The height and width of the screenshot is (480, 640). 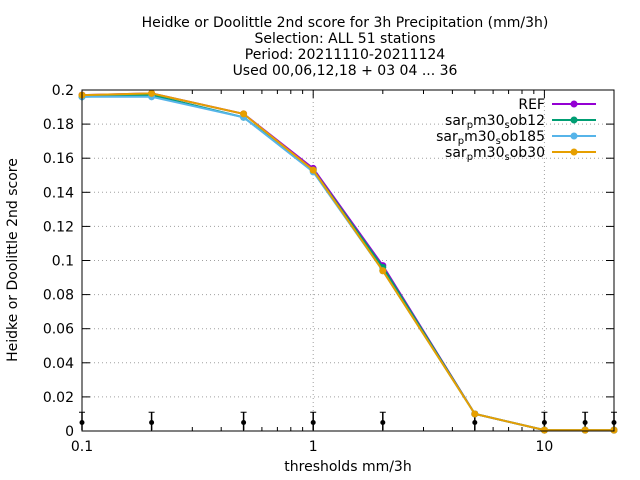 What do you see at coordinates (58, 125) in the screenshot?
I see `y-tick-label: 0.18` at bounding box center [58, 125].